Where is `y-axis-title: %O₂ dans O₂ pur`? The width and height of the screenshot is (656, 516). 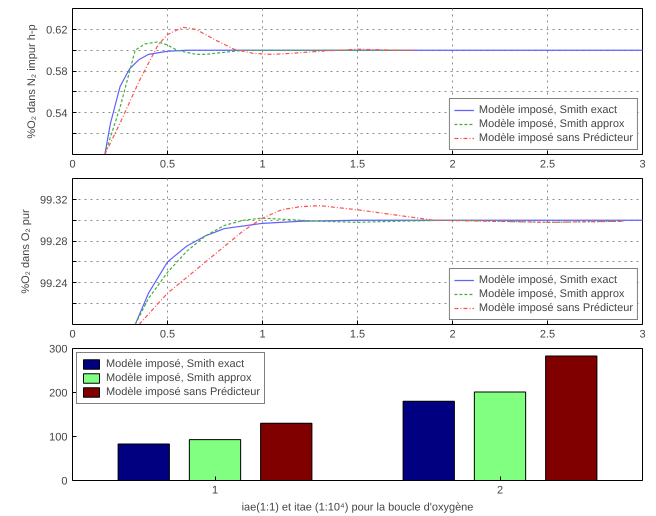
y-axis-title: %O₂ dans O₂ pur is located at coordinates (26, 251).